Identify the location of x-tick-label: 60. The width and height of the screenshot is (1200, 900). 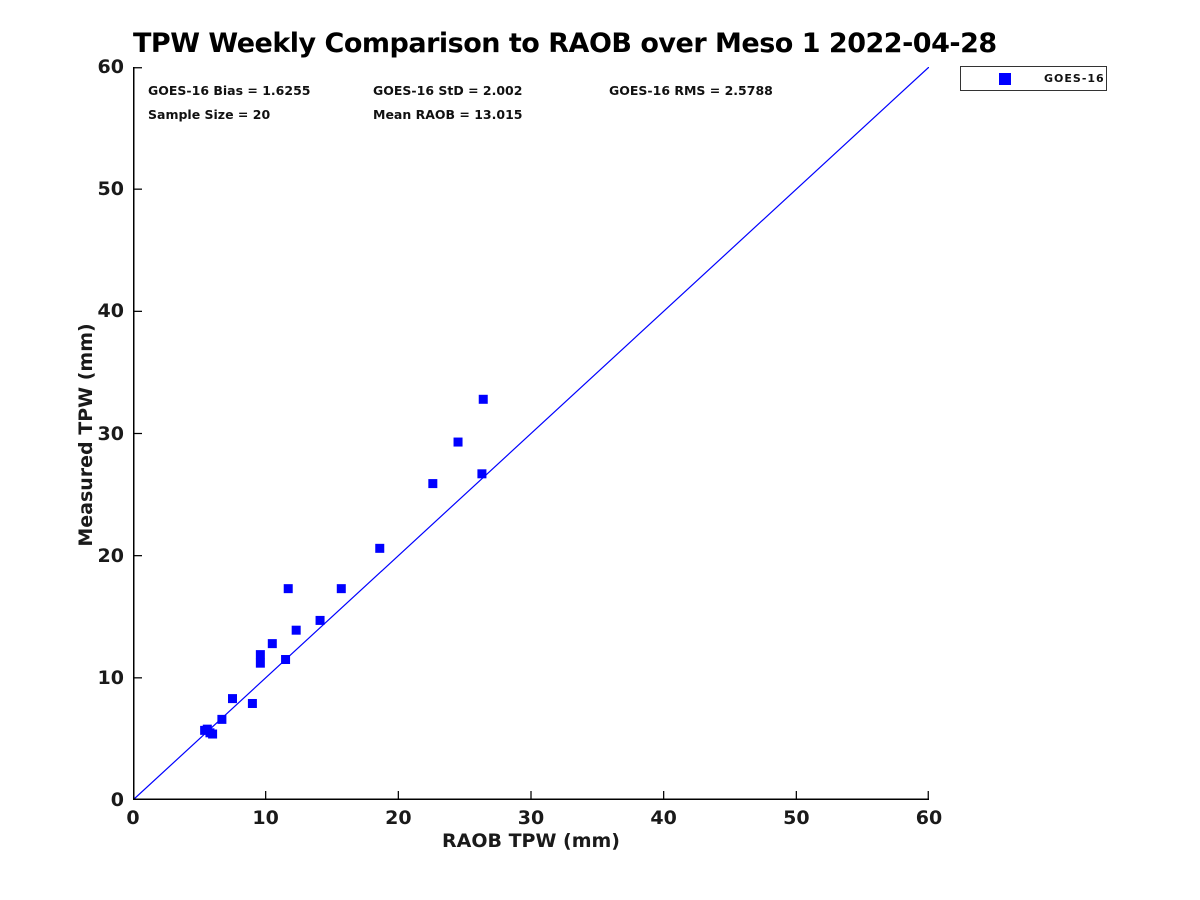
(929, 818).